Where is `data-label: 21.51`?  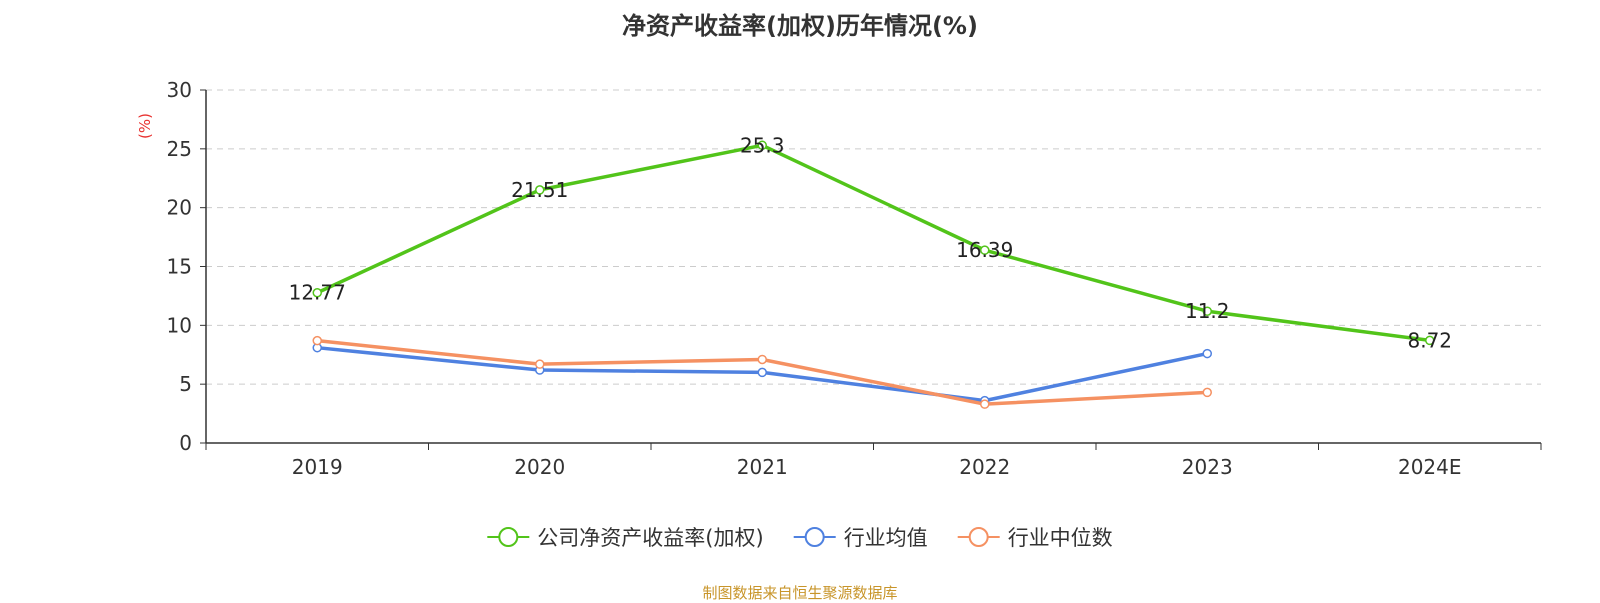
data-label: 21.51 is located at coordinates (539, 190).